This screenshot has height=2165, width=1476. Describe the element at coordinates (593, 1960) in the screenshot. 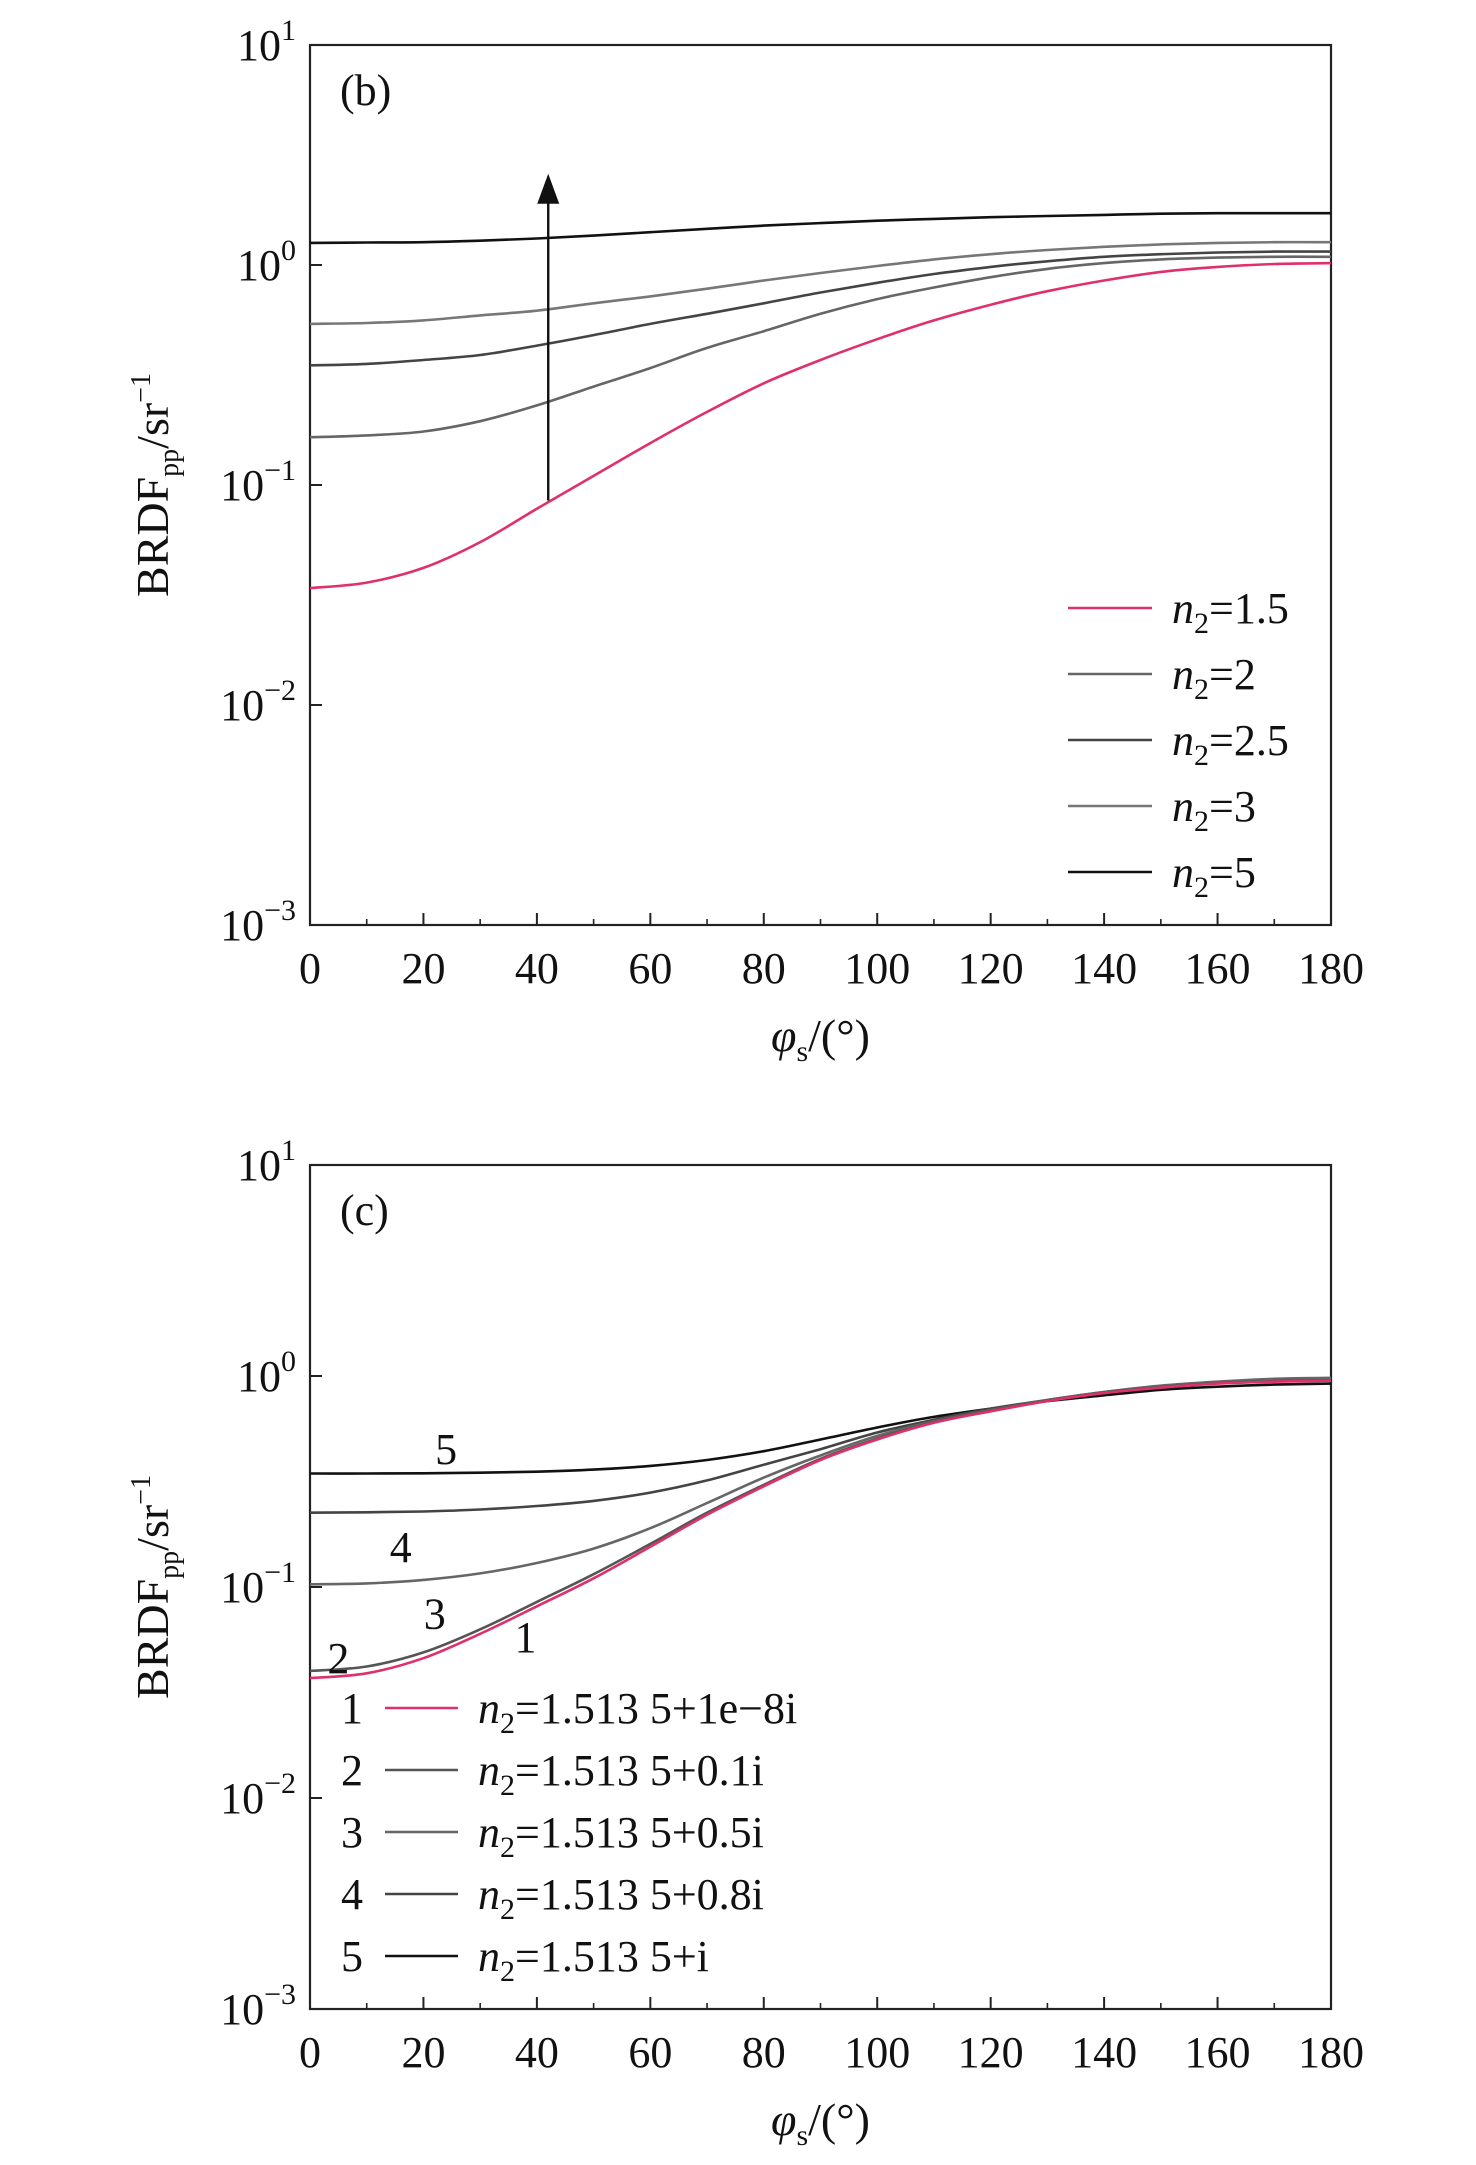

I see `legend-entry: n2=1.513 5+i` at that location.